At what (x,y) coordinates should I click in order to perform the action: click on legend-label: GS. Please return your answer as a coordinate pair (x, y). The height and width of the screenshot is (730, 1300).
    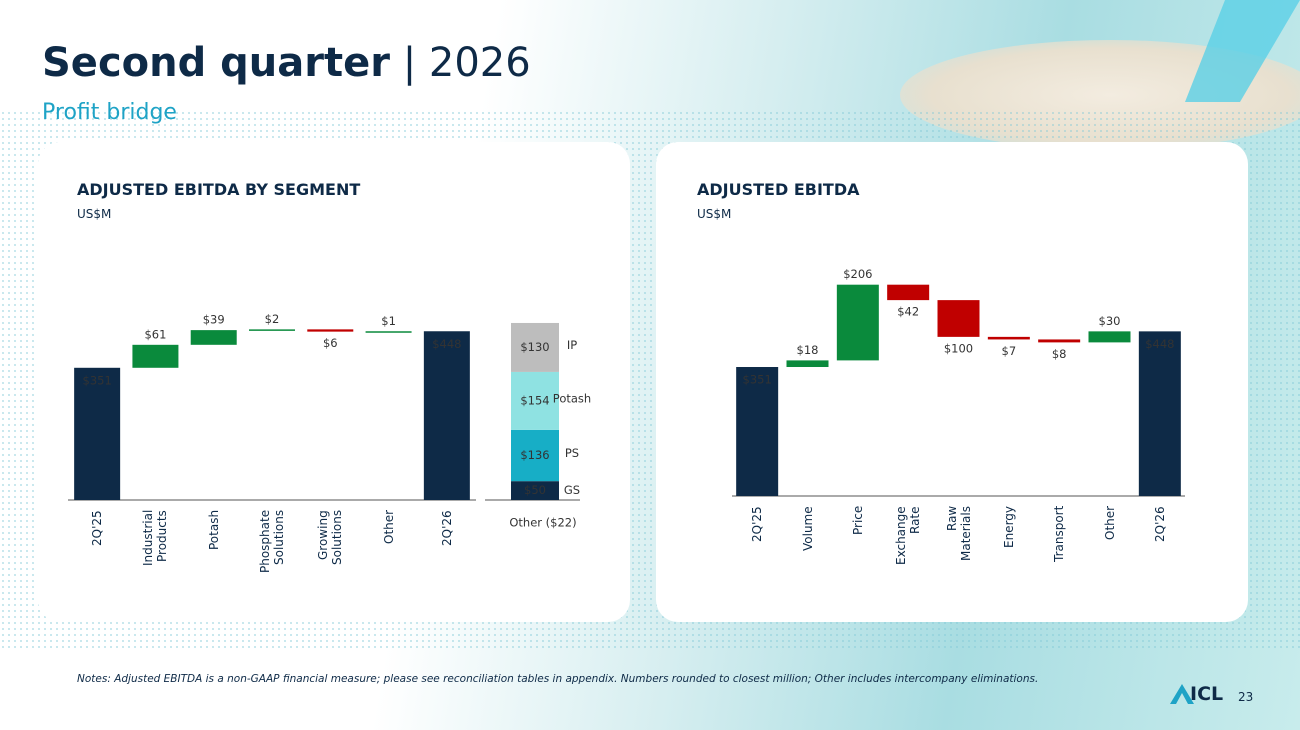
    Looking at the image, I should click on (572, 490).